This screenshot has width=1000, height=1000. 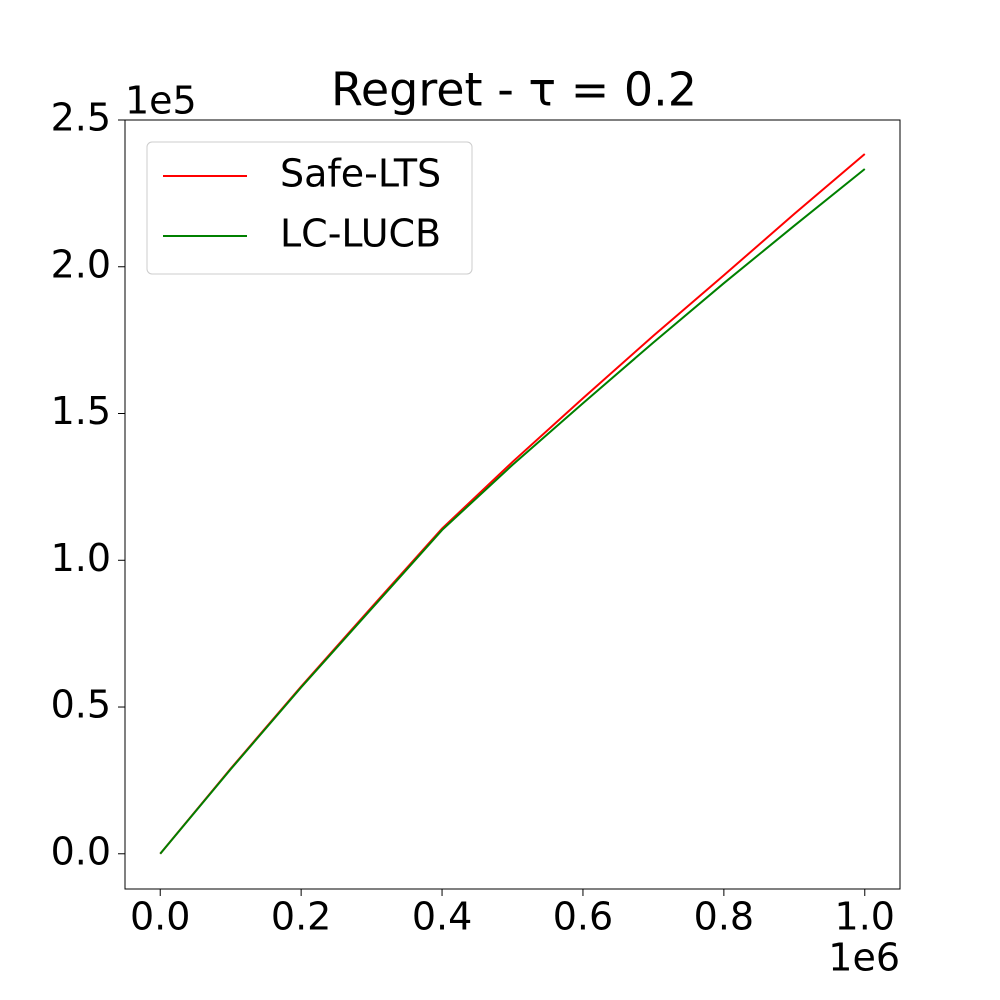 What do you see at coordinates (442, 917) in the screenshot?
I see `x-tick-label: 0.4` at bounding box center [442, 917].